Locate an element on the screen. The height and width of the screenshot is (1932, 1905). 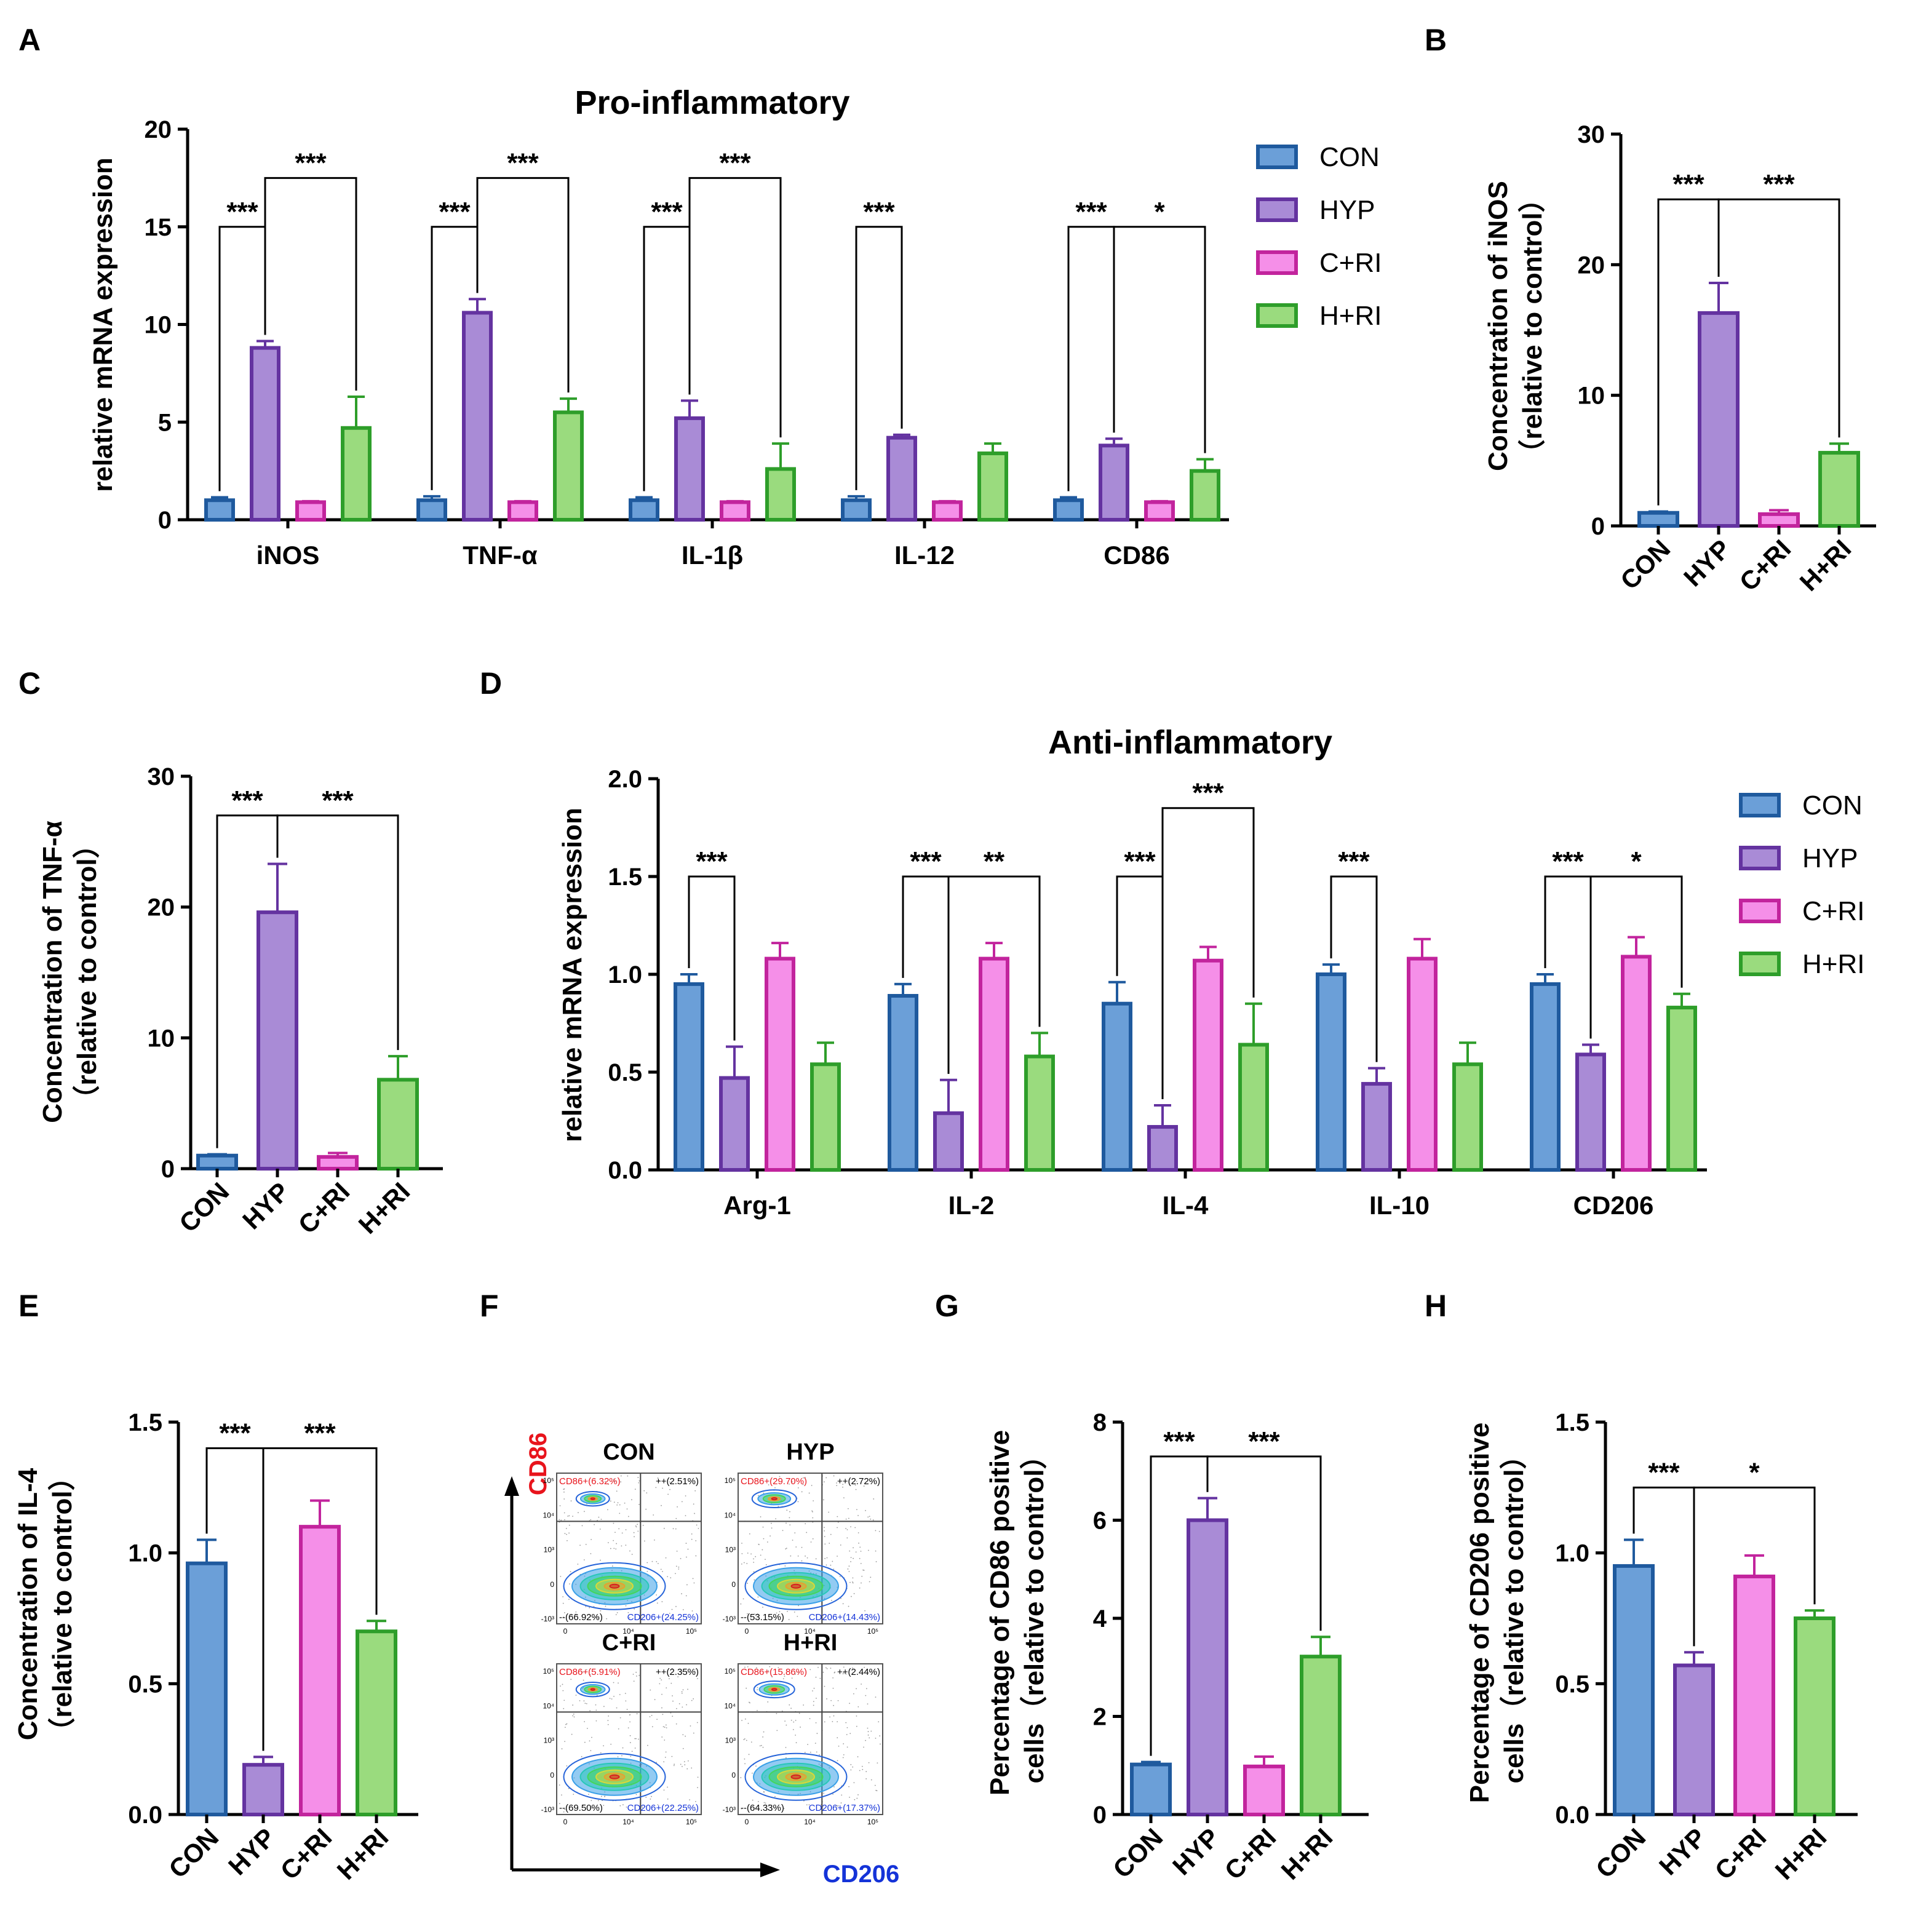
y-tick-label: 6 is located at coordinates (1100, 1521).